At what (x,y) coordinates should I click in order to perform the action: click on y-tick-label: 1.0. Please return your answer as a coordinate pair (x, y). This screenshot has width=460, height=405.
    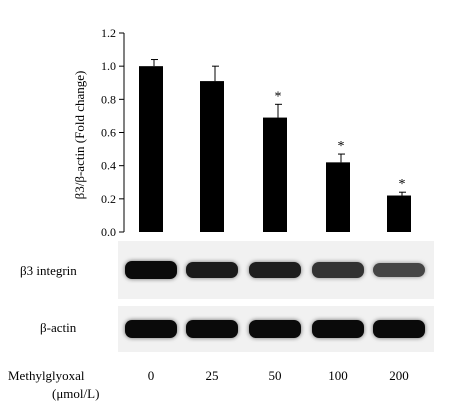
    Looking at the image, I should click on (108, 66).